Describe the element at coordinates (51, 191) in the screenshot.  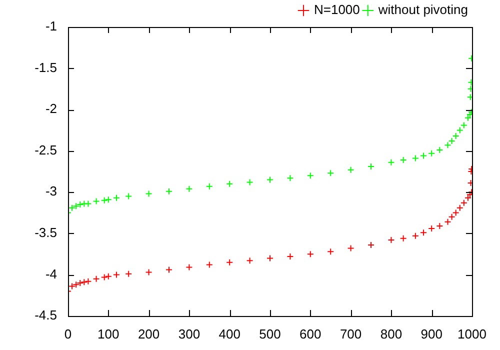
I see `y-tick-label: -3` at that location.